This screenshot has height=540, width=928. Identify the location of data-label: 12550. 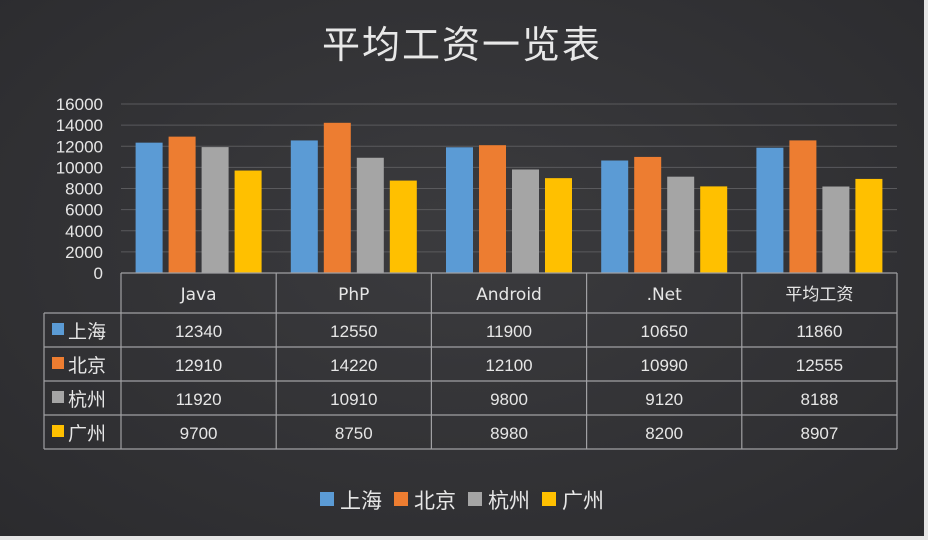
(353, 331).